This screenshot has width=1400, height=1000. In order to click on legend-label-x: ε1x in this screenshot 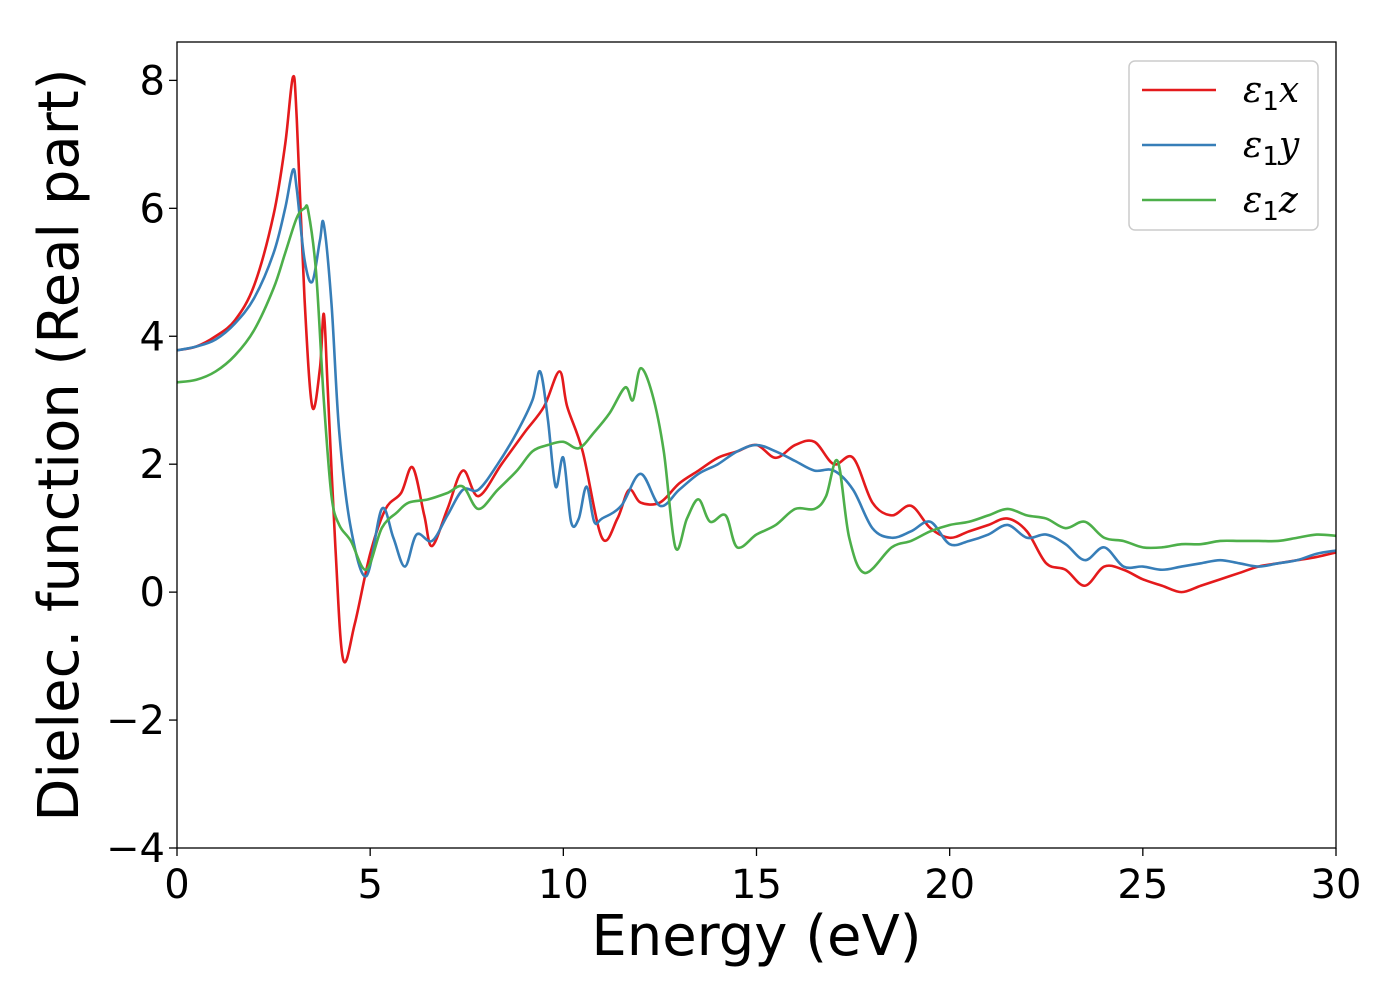, I will do `click(1271, 93)`.